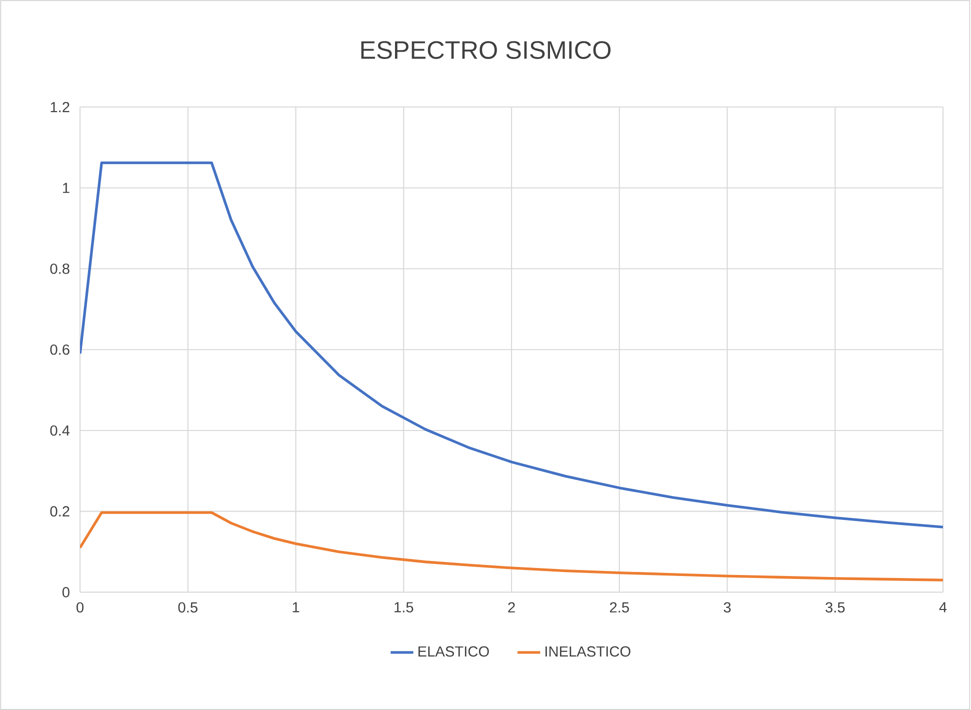  Describe the element at coordinates (188, 607) in the screenshot. I see `x-tick-label: 0.5` at that location.